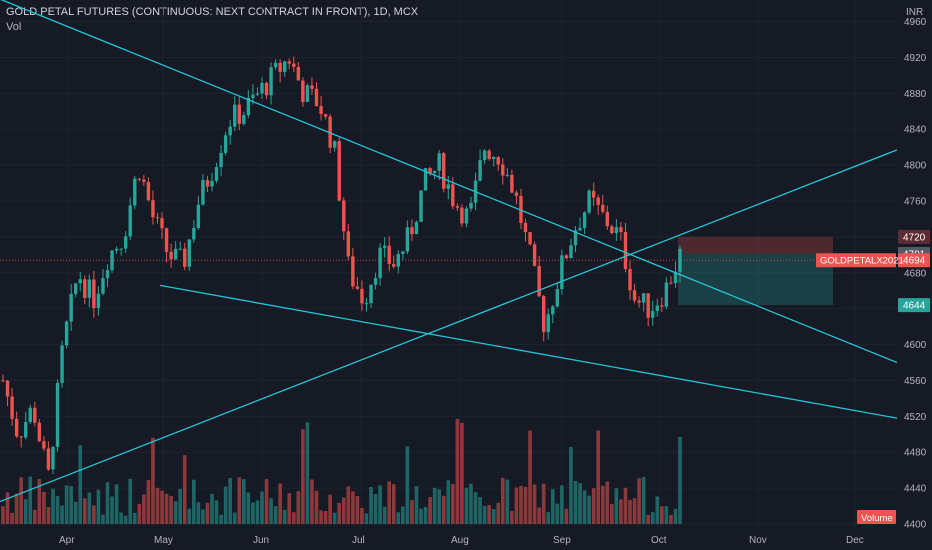 This screenshot has height=550, width=932. Describe the element at coordinates (915, 453) in the screenshot. I see `price-tick-label: 4480` at that location.